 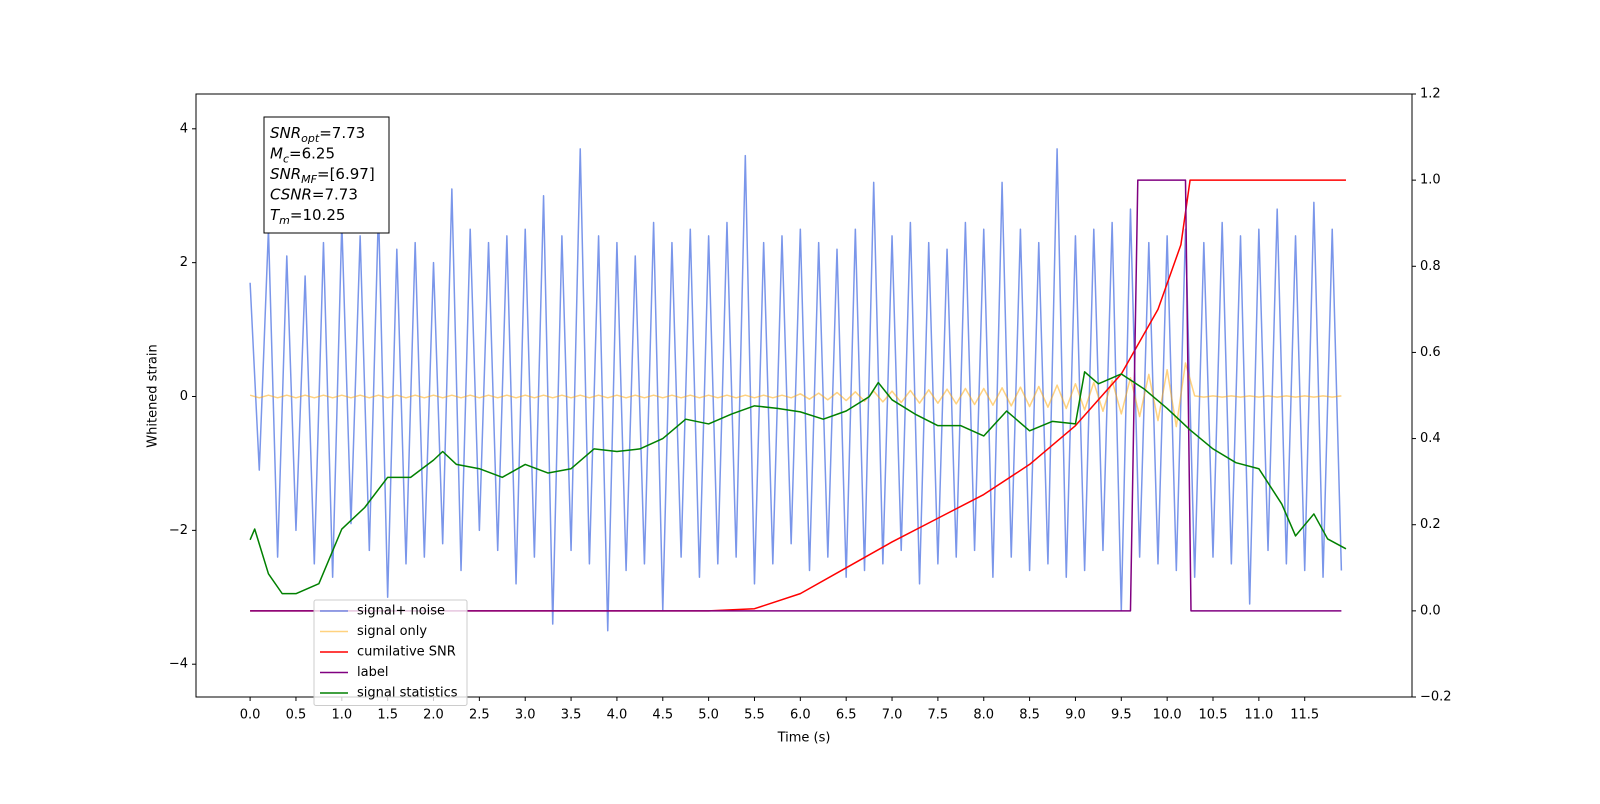 What do you see at coordinates (1029, 715) in the screenshot?
I see `x-tick-label: 8.5` at bounding box center [1029, 715].